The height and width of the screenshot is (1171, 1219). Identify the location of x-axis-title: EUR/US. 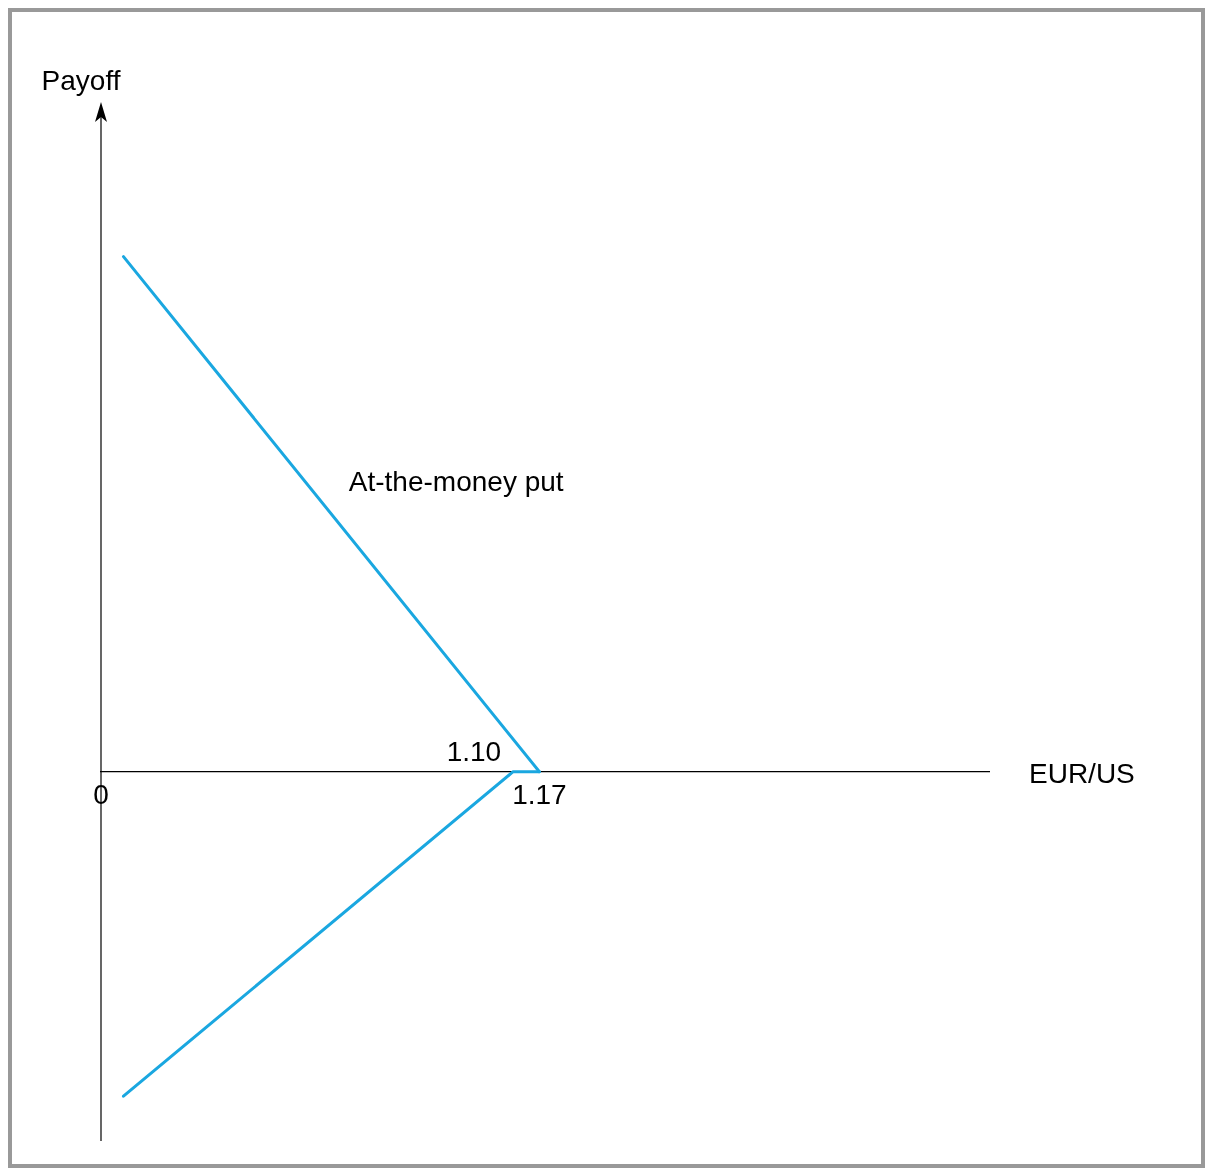
(1082, 774).